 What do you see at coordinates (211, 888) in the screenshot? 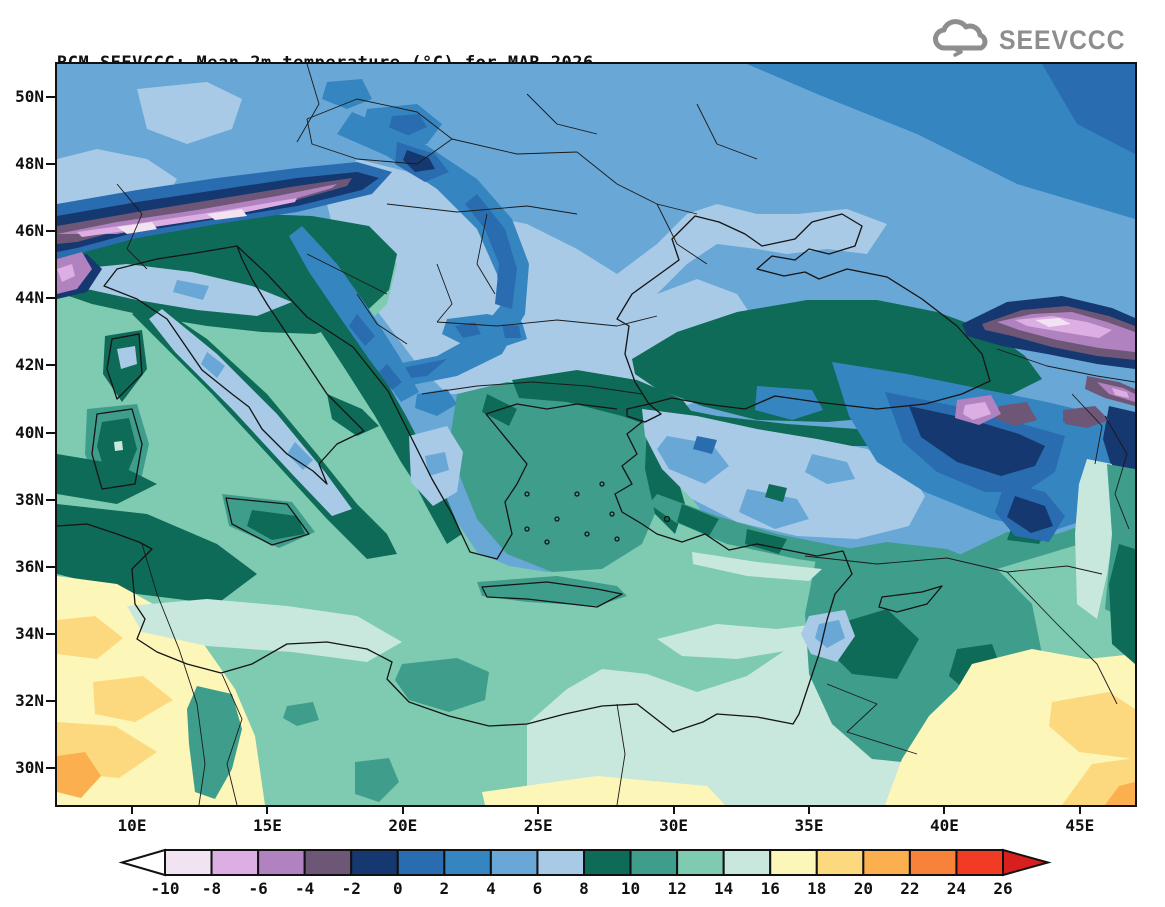
I see `colorbar-tick-label: -8` at bounding box center [211, 888].